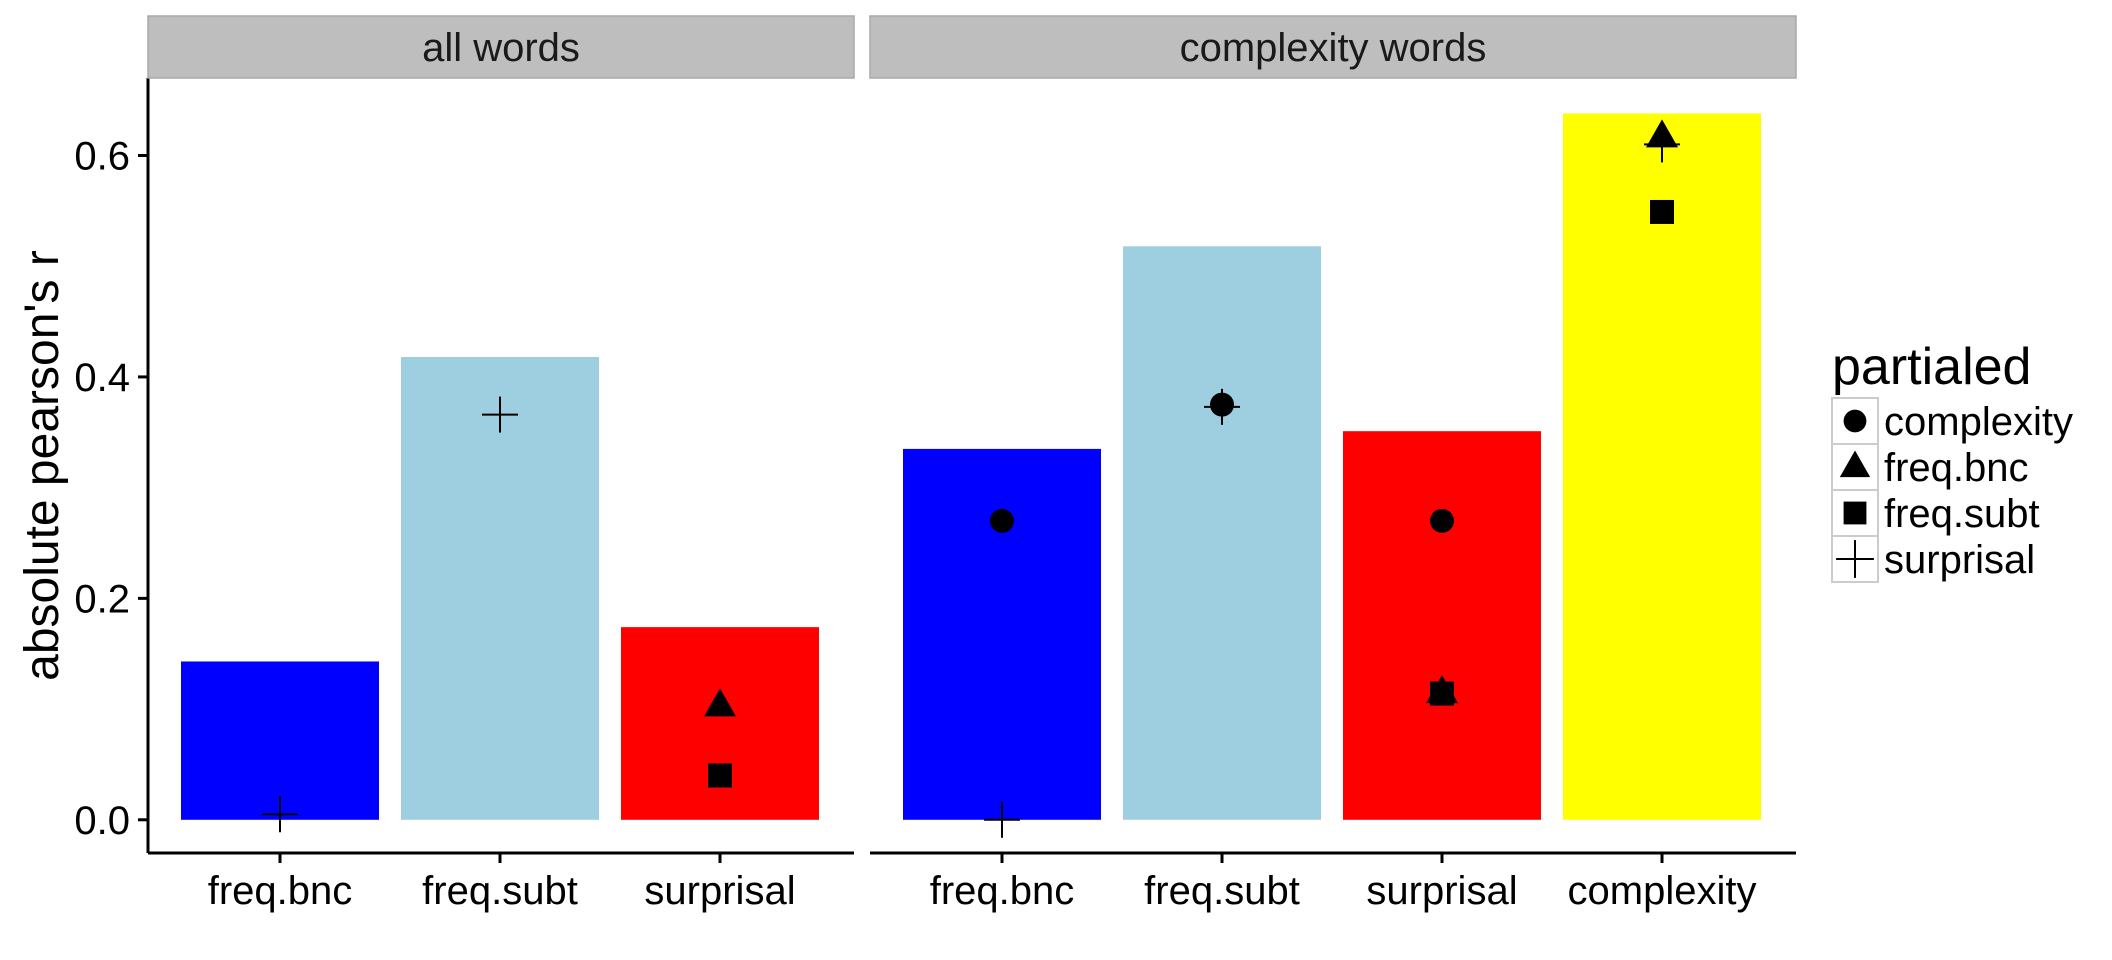 This screenshot has height=960, width=2112. What do you see at coordinates (1662, 466) in the screenshot?
I see `bar-complexity` at bounding box center [1662, 466].